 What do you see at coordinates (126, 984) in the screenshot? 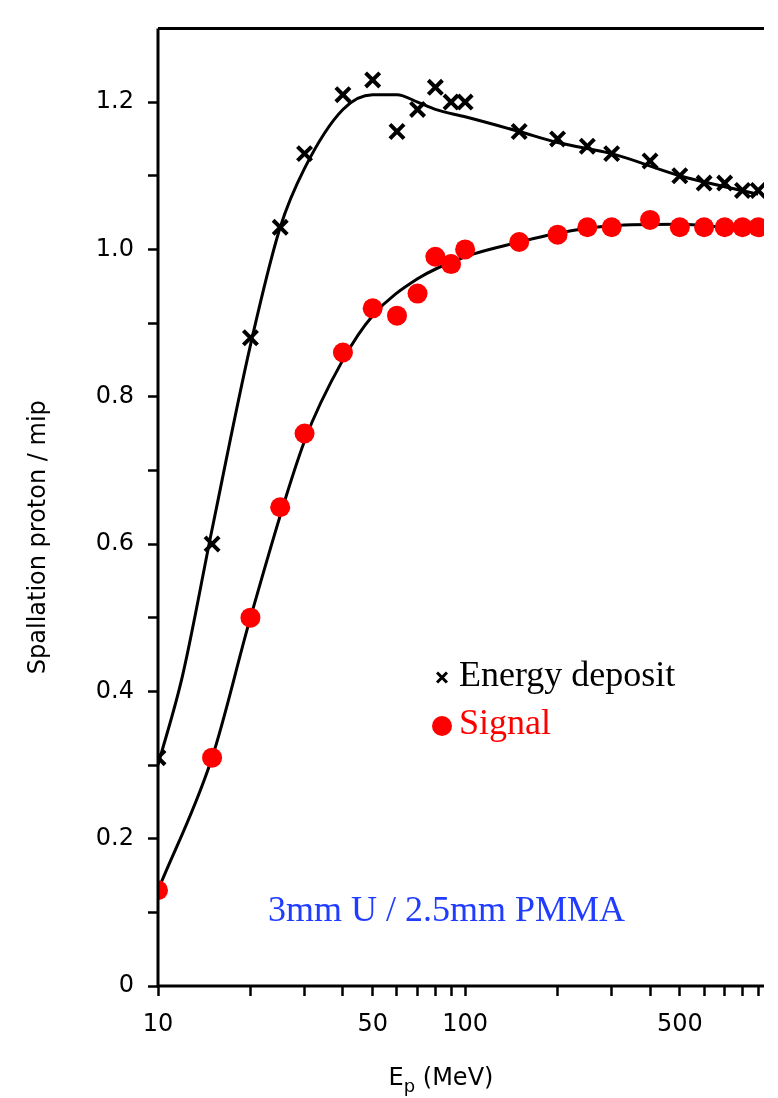
I see `y-tick-label: 0` at bounding box center [126, 984].